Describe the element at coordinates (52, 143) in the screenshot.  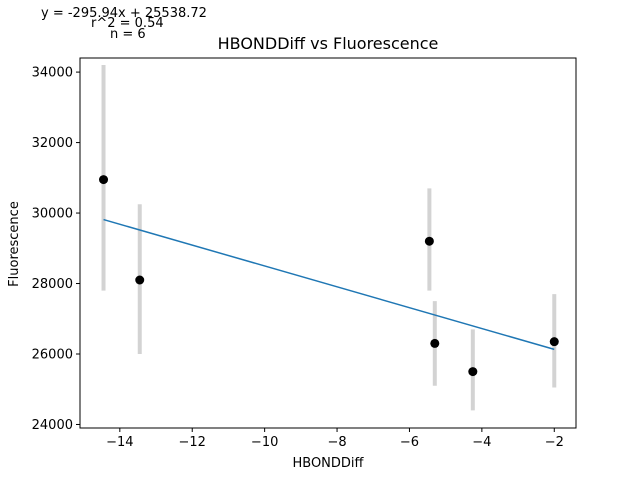
I see `y-tick-label-4: 32000` at that location.